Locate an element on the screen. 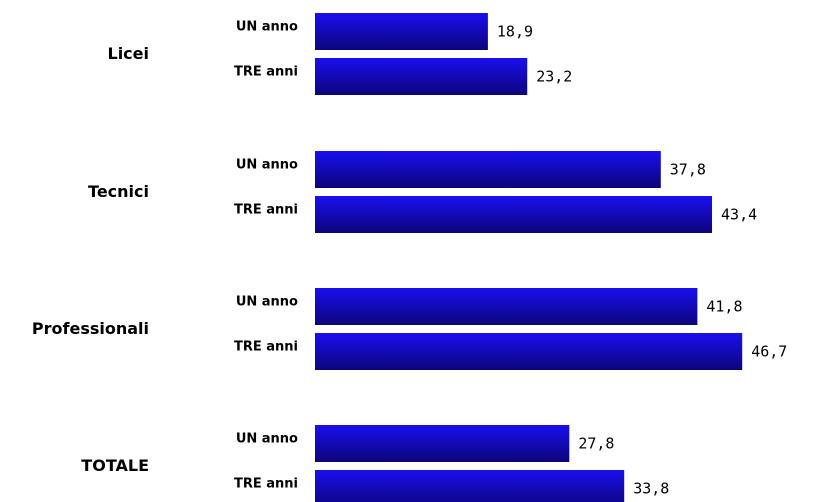 This screenshot has height=502, width=813. value-label: 18,9 is located at coordinates (515, 32).